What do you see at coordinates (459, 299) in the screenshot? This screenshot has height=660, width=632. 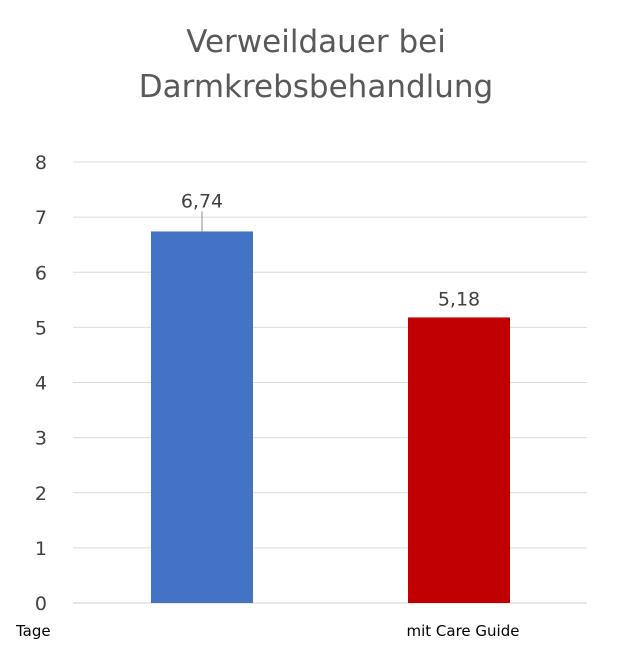 I see `data-label-2: 5,18` at bounding box center [459, 299].